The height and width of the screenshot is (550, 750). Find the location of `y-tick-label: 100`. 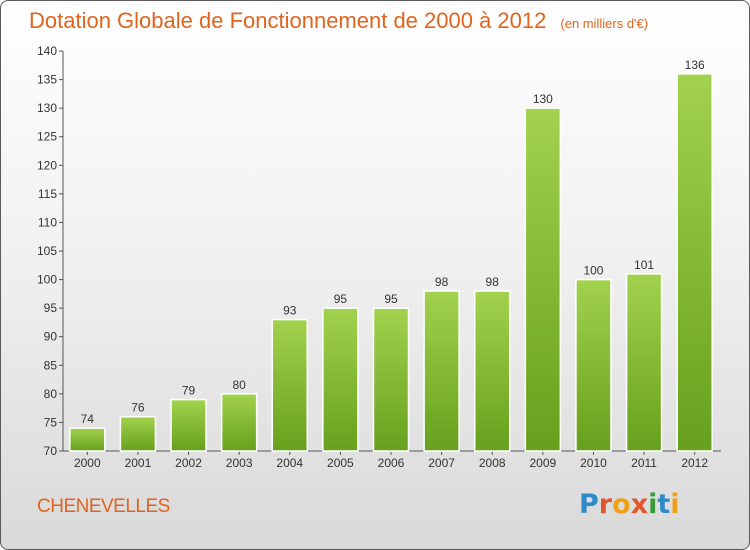

y-tick-label: 100 is located at coordinates (47, 280).